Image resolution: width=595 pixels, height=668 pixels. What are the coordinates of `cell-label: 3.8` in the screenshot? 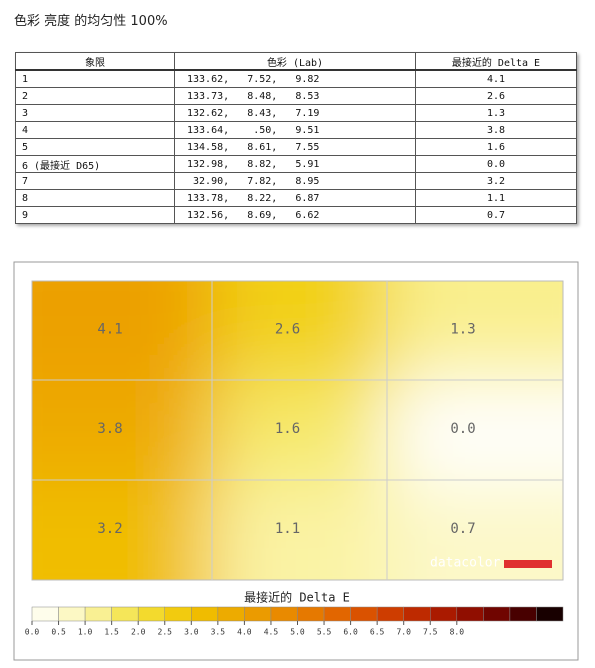 It's located at (109, 429).